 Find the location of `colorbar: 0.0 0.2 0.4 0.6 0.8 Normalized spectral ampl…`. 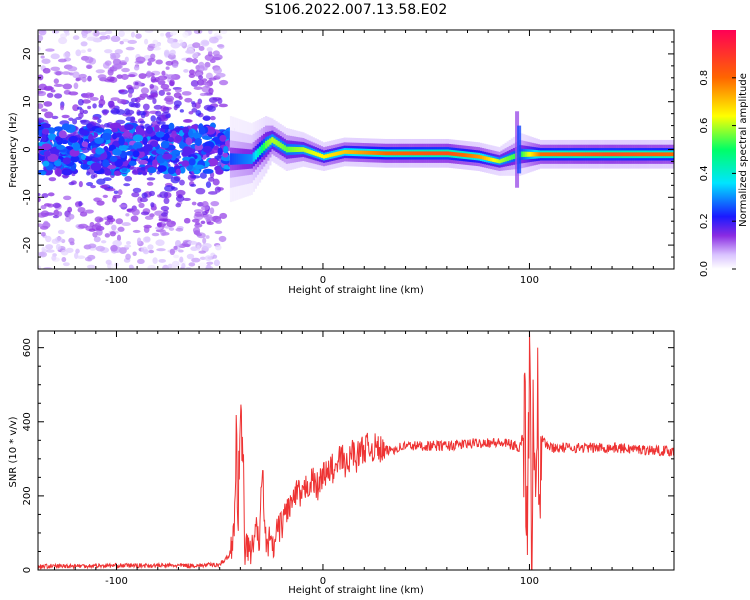

colorbar: 0.0 0.2 0.4 0.6 0.8 Normalized spectral ampl… is located at coordinates (724, 153).